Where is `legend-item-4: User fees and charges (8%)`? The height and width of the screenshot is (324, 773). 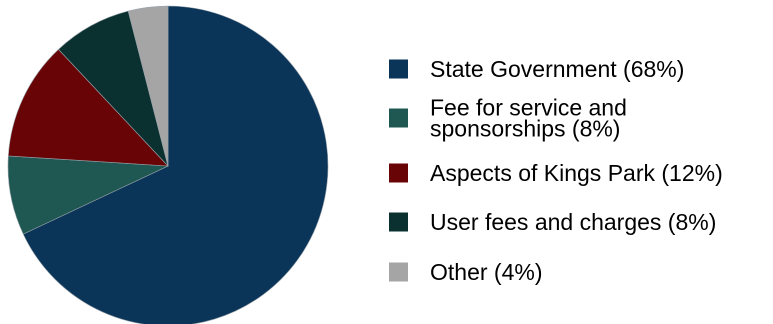 legend-item-4: User fees and charges (8%) is located at coordinates (552, 222).